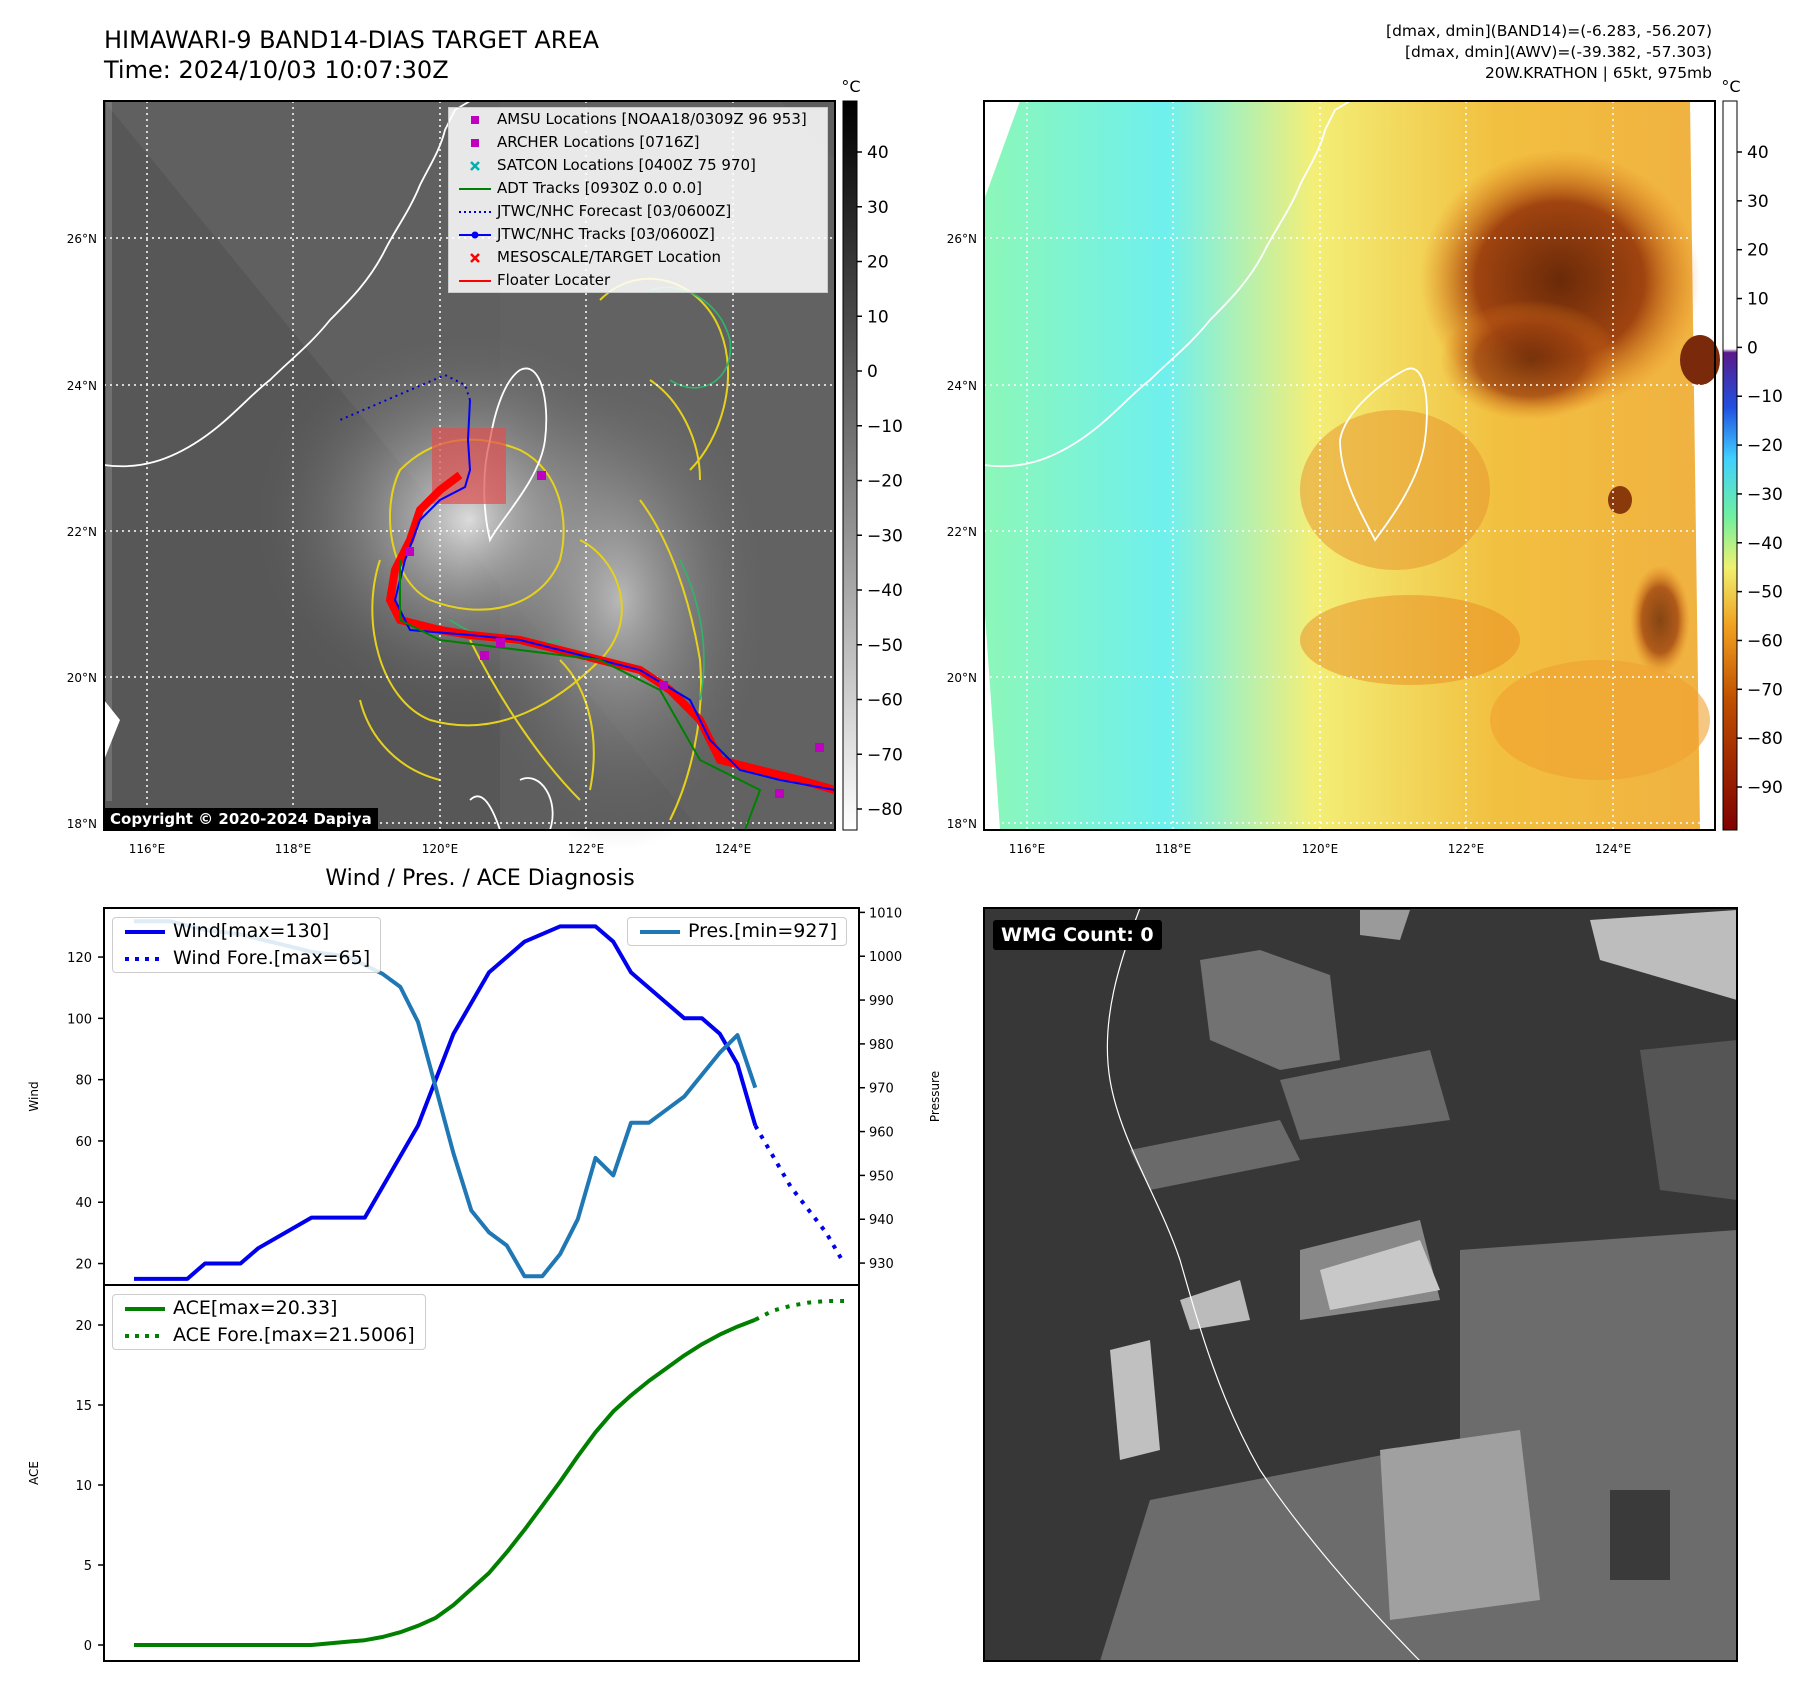  What do you see at coordinates (962, 532) in the screenshot?
I see `lat-tick-label: 22°N` at bounding box center [962, 532].